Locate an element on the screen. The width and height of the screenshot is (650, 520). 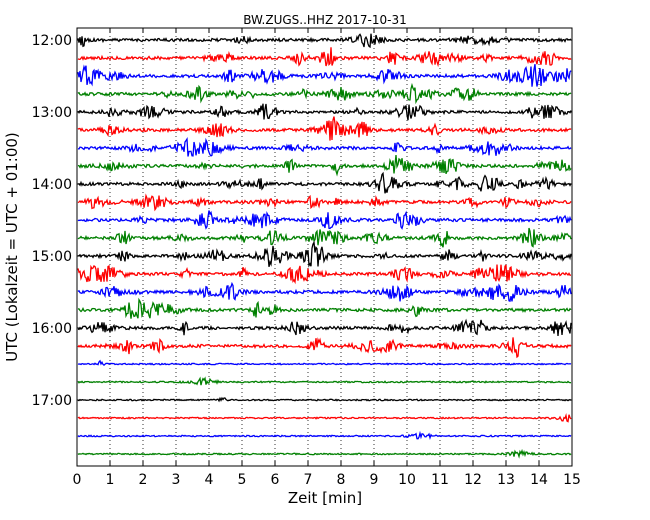
x-tick-label: 13 is located at coordinates (506, 480).